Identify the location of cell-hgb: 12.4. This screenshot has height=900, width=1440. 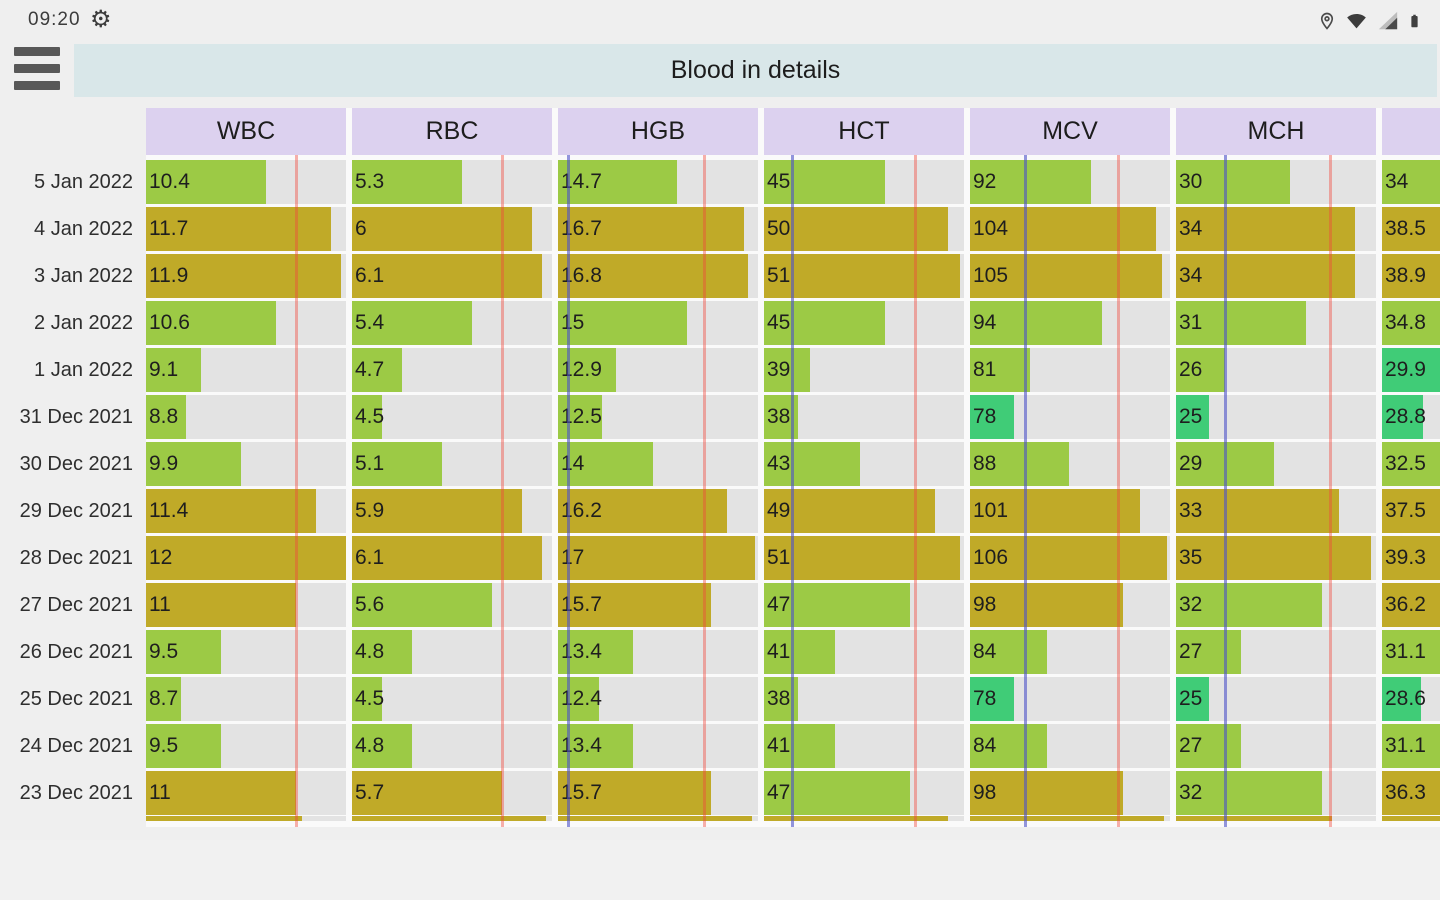
(658, 699).